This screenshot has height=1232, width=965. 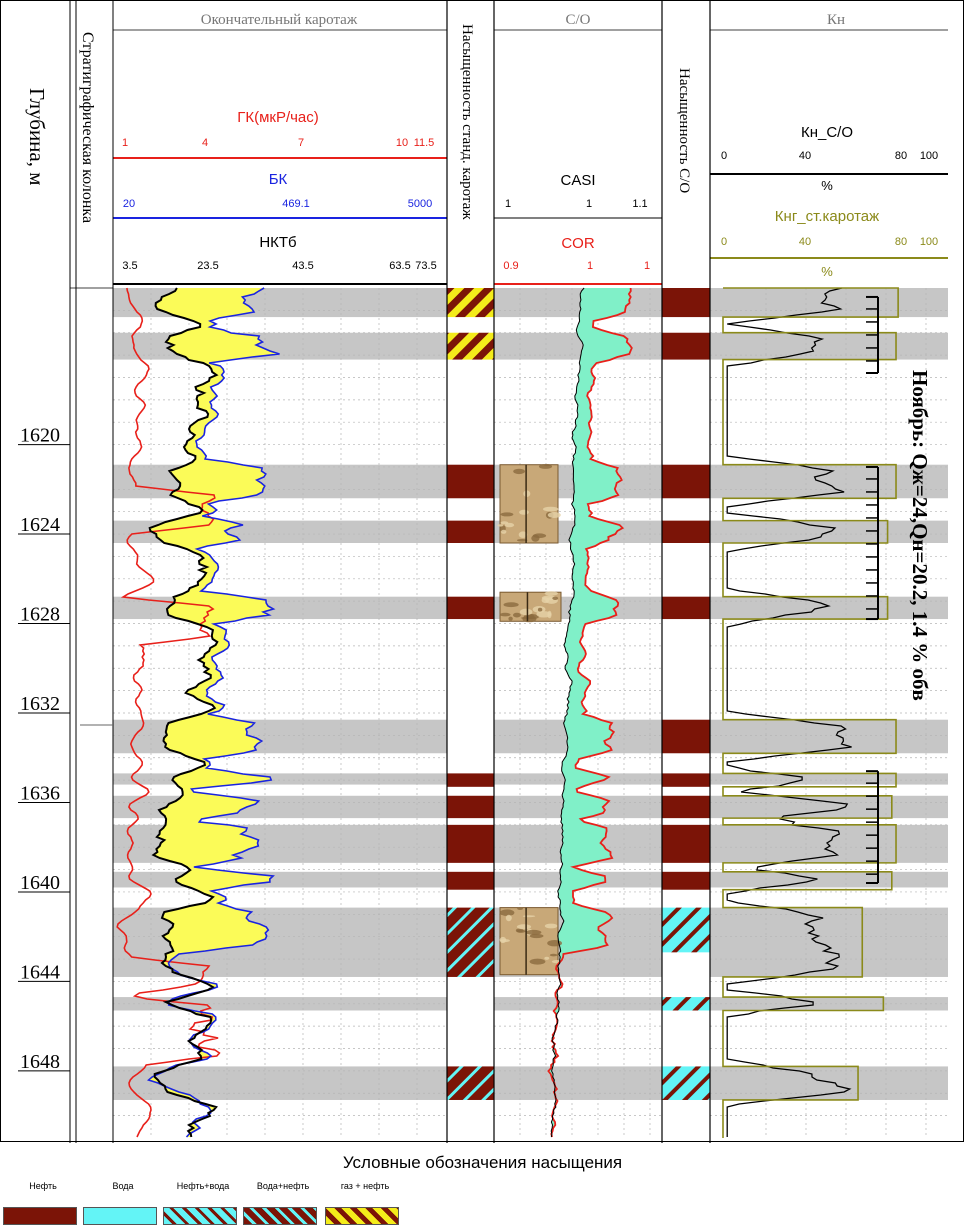 What do you see at coordinates (508, 204) in the screenshot?
I see `casi-tick-0: 1` at bounding box center [508, 204].